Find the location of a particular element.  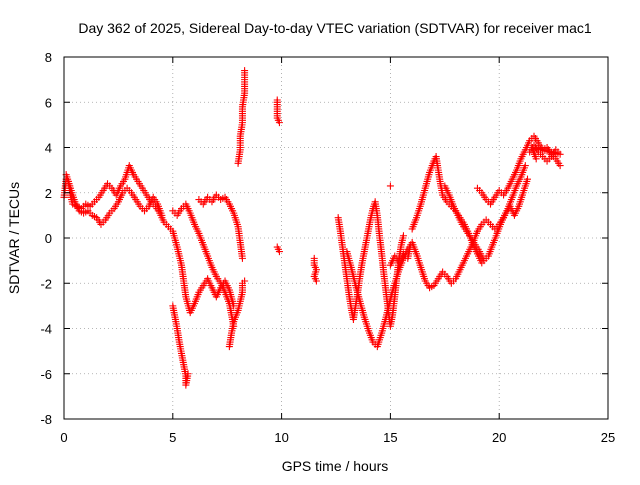

series-track-d is located at coordinates (220, 226).